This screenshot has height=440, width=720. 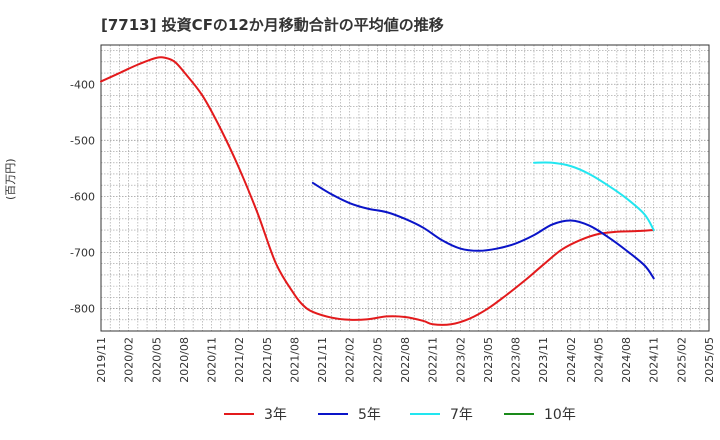 What do you see at coordinates (82, 309) in the screenshot?
I see `y-tick-label: -800` at bounding box center [82, 309].